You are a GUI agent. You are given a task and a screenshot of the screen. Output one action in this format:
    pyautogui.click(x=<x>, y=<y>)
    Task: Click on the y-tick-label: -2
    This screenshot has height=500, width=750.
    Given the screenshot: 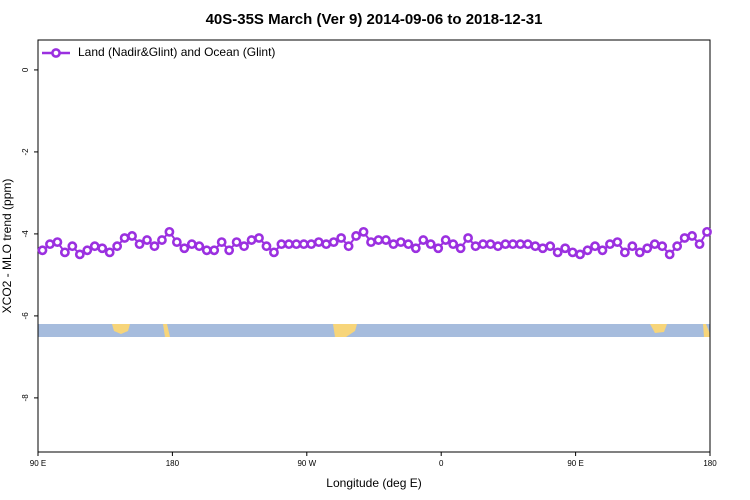 What is the action you would take?
    pyautogui.click(x=25, y=152)
    